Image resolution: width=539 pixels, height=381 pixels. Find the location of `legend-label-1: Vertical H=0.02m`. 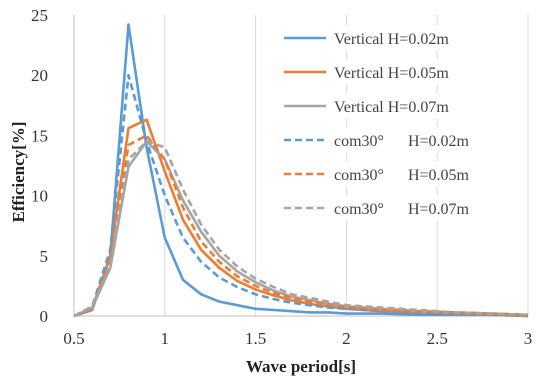

legend-label-1: Vertical H=0.02m is located at coordinates (391, 39).